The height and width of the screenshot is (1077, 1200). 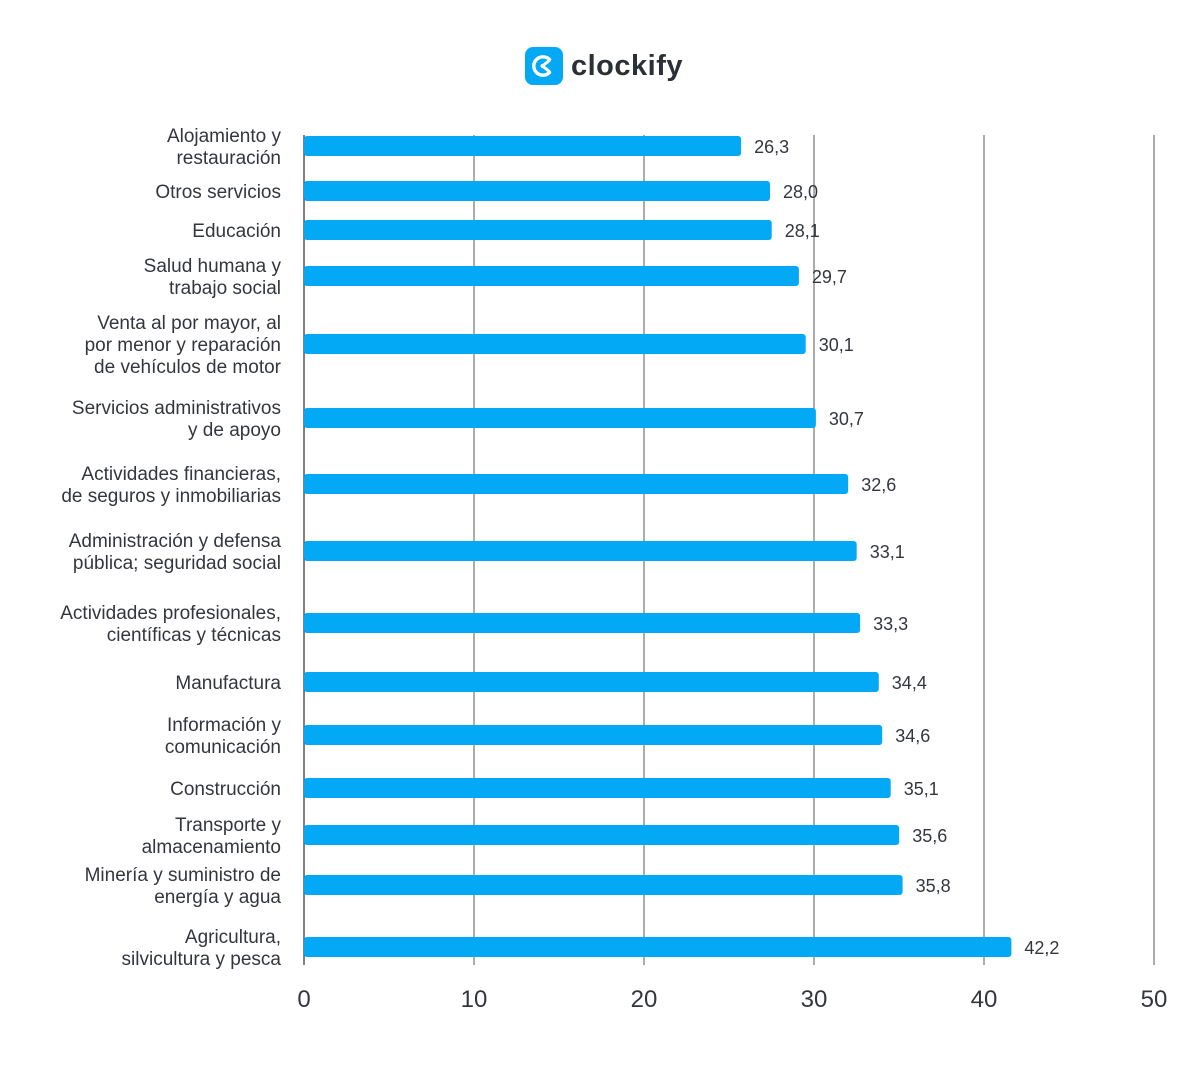 What do you see at coordinates (217, 897) in the screenshot?
I see `category-label: energía y agua` at bounding box center [217, 897].